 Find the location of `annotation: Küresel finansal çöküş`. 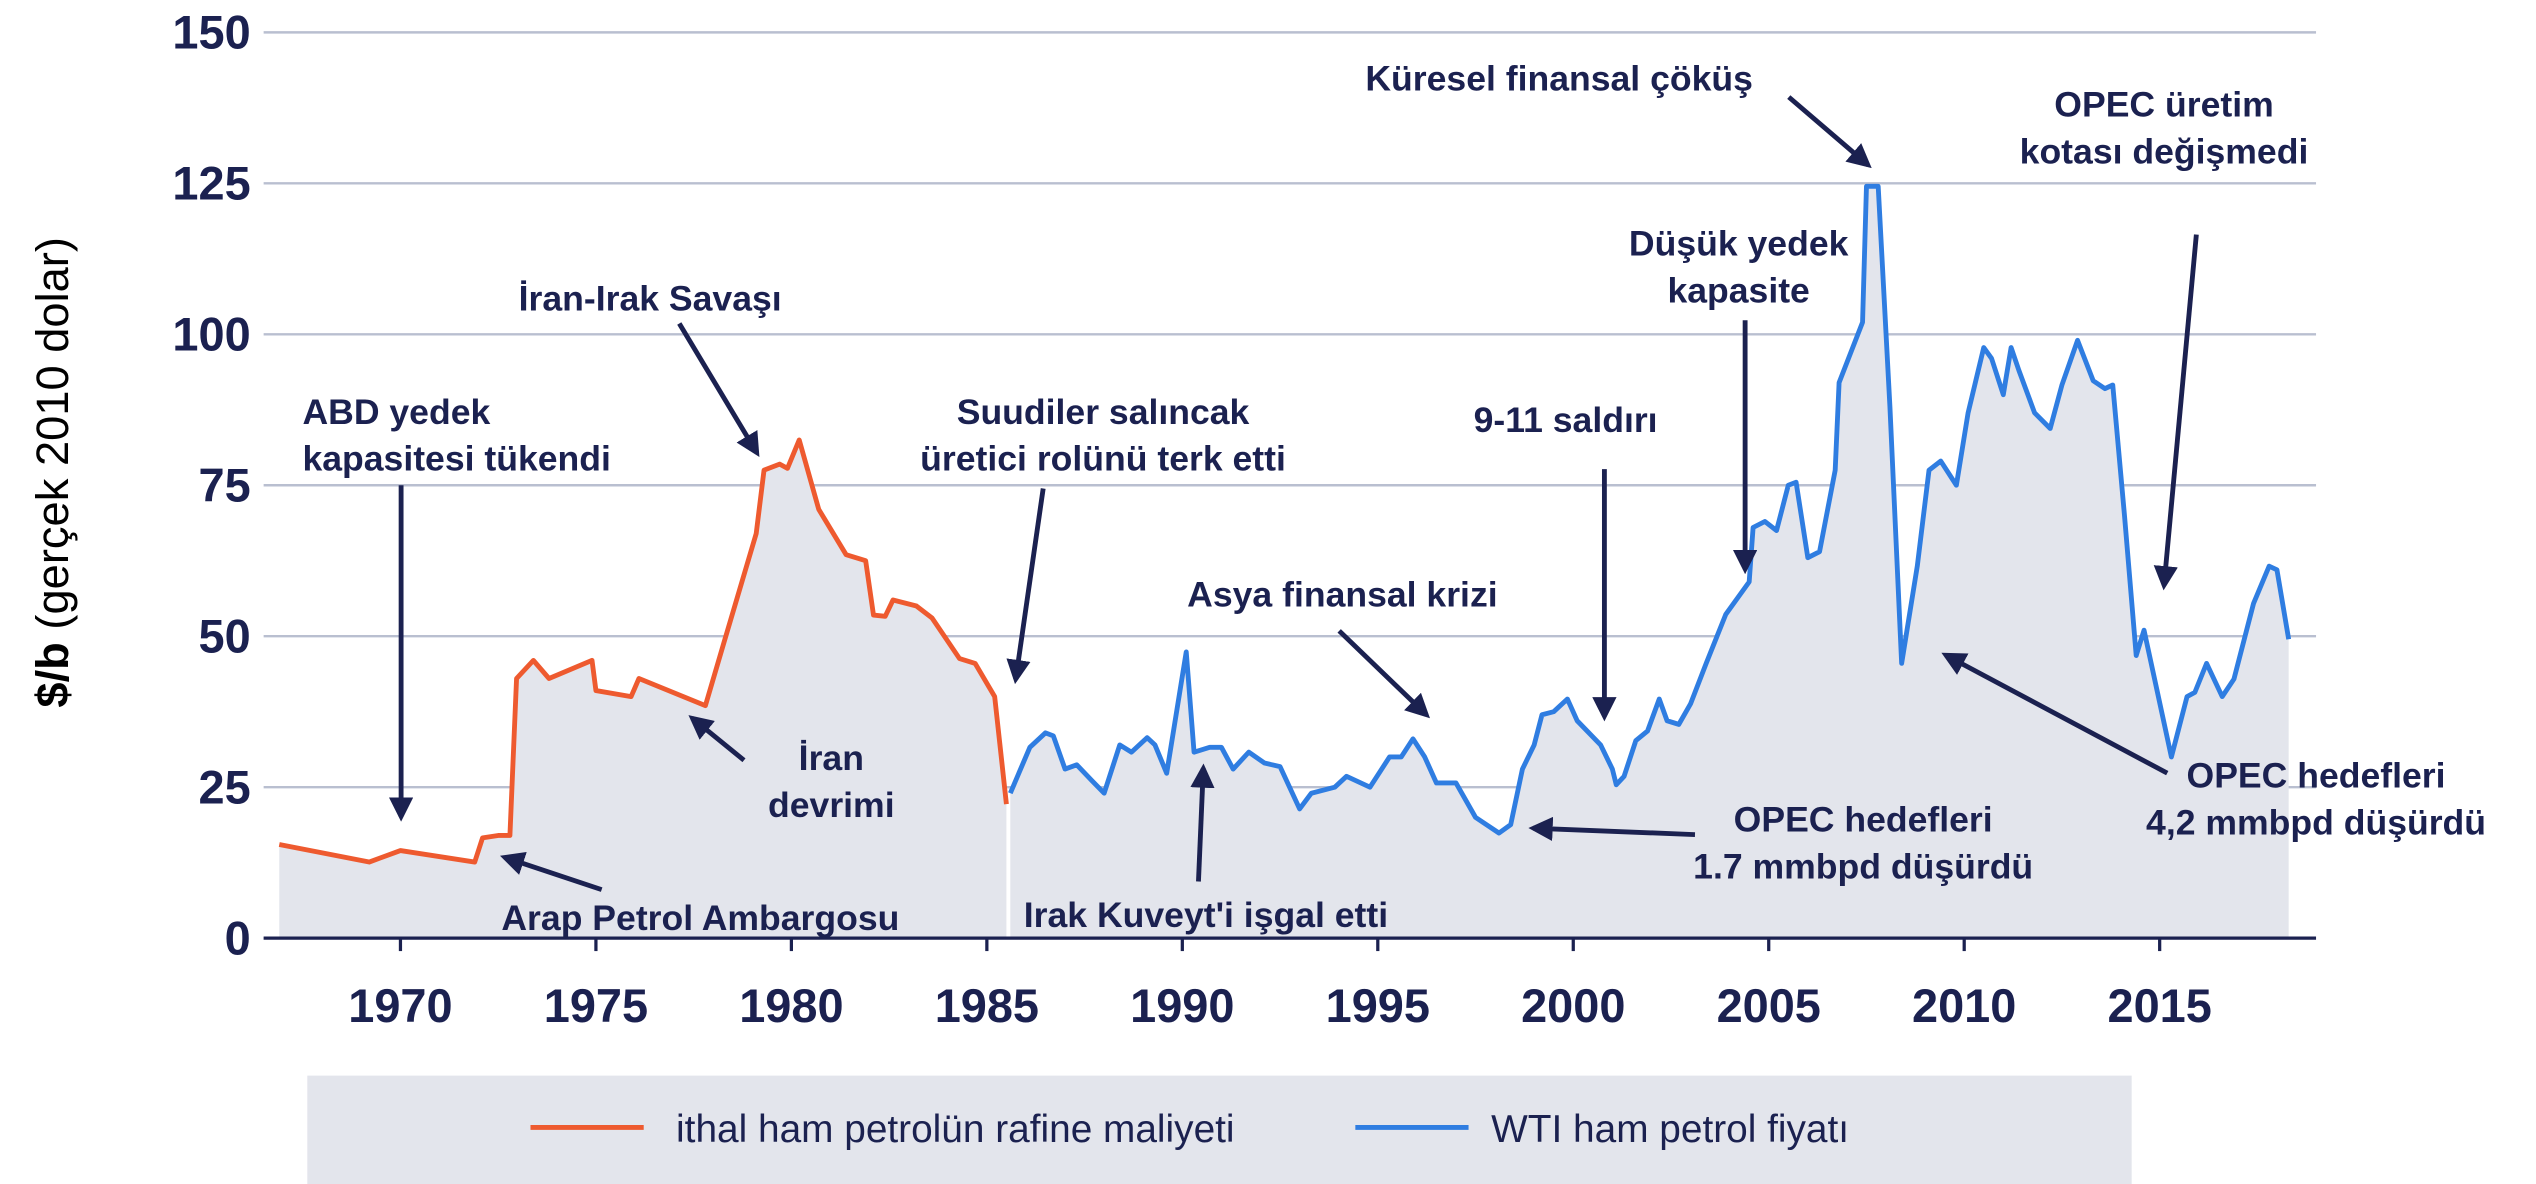

annotation: Küresel finansal çöküş is located at coordinates (1559, 79).